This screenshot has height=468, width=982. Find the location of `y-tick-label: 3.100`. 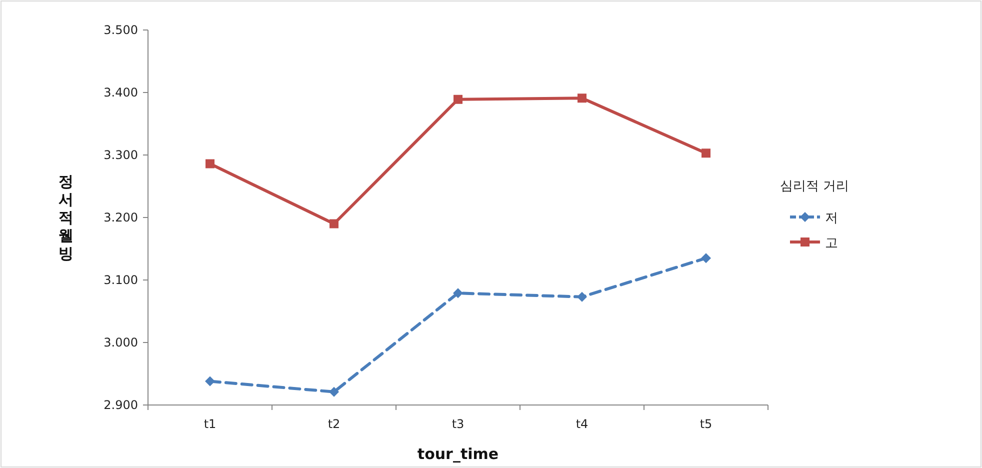

y-tick-label: 3.100 is located at coordinates (121, 280).